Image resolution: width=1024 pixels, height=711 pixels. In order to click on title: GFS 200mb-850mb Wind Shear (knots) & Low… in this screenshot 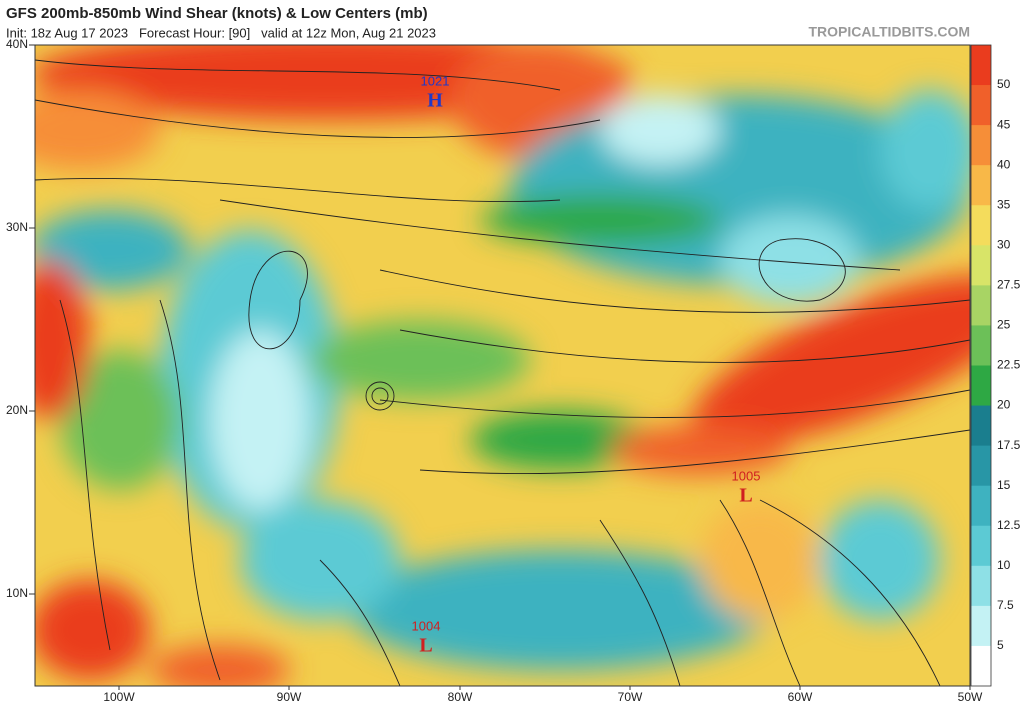, I will do `click(217, 13)`.